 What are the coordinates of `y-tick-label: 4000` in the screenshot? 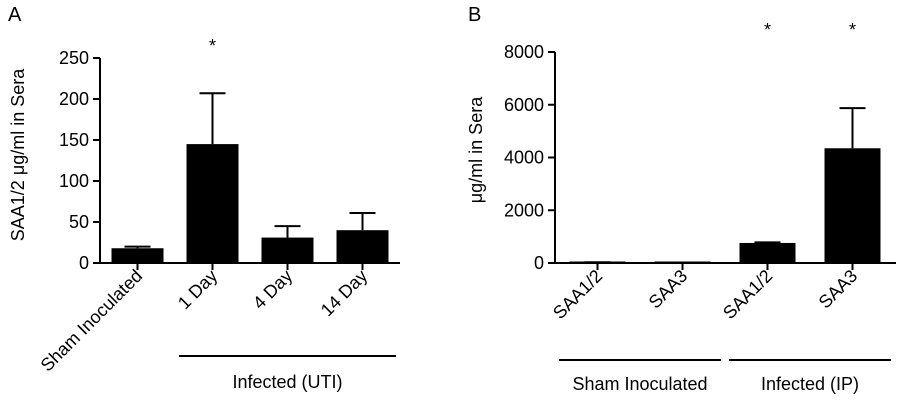 It's located at (524, 158).